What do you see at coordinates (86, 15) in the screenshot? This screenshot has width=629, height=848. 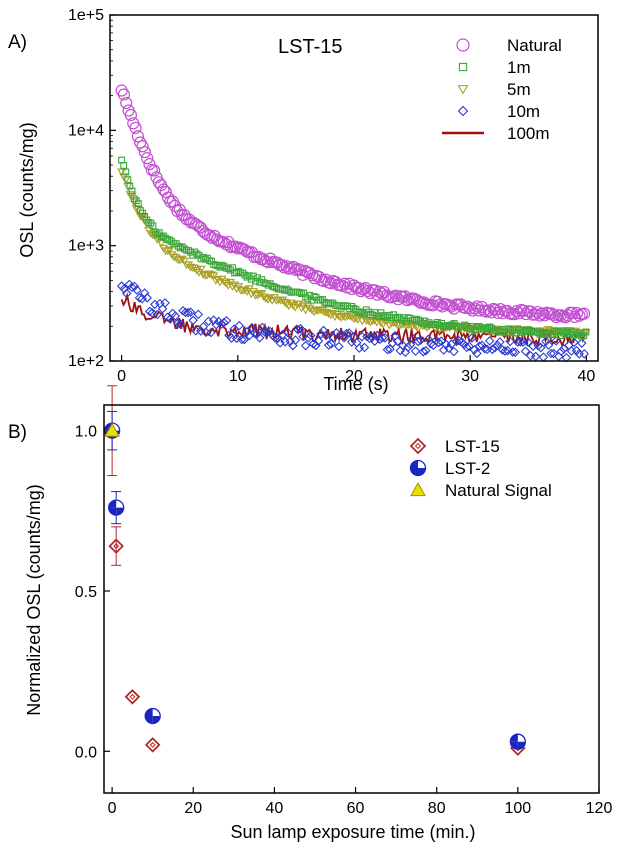 I see `panel-a-y-tick-label: 1e+5` at bounding box center [86, 15].